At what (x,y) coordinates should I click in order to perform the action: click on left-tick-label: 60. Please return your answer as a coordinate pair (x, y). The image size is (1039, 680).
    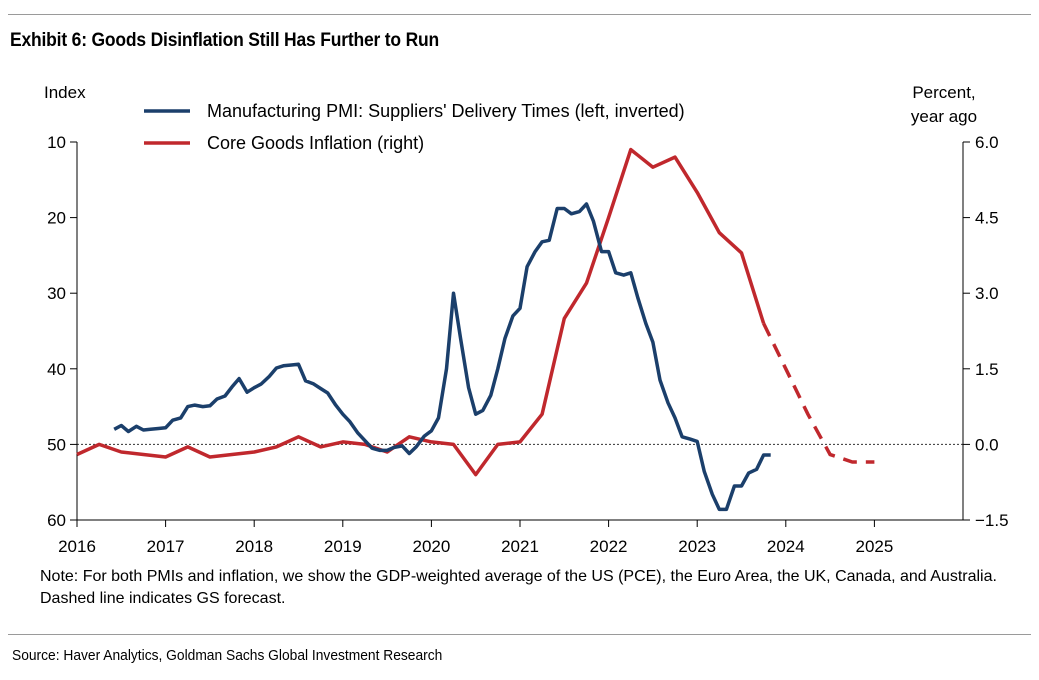
    Looking at the image, I should click on (56, 520).